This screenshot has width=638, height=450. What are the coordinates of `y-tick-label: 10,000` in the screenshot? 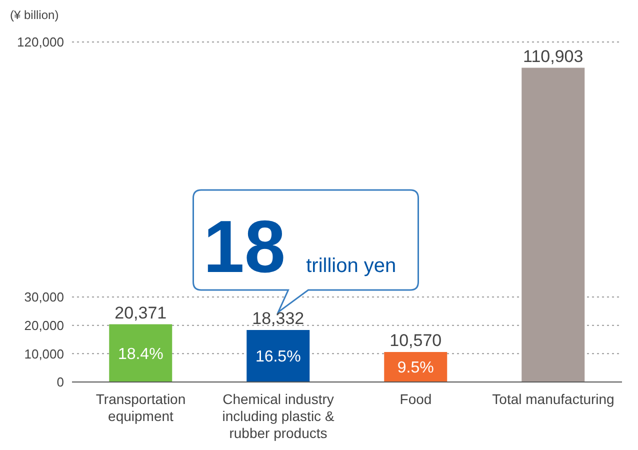 It's located at (44, 354).